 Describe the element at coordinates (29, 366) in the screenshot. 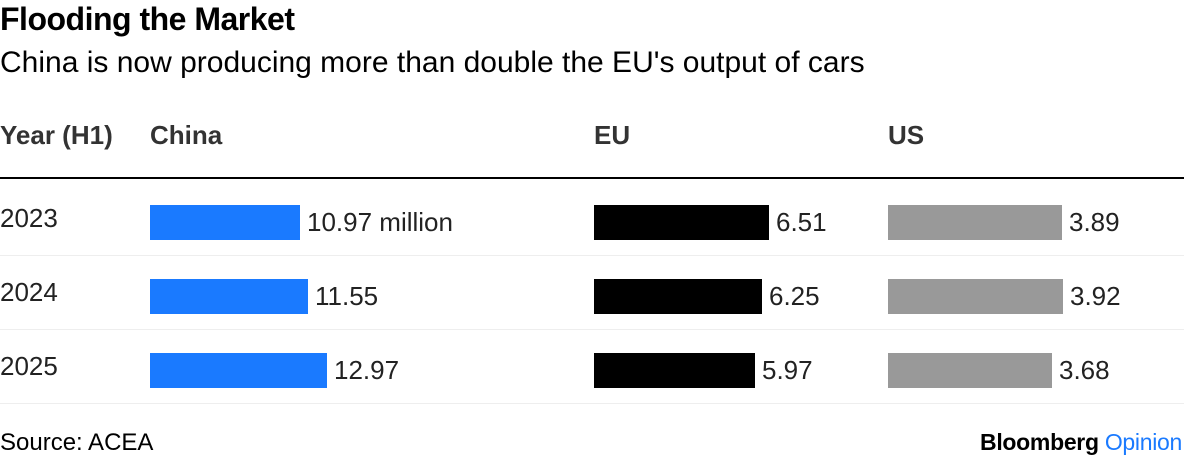

I see `year-label: 2025` at that location.